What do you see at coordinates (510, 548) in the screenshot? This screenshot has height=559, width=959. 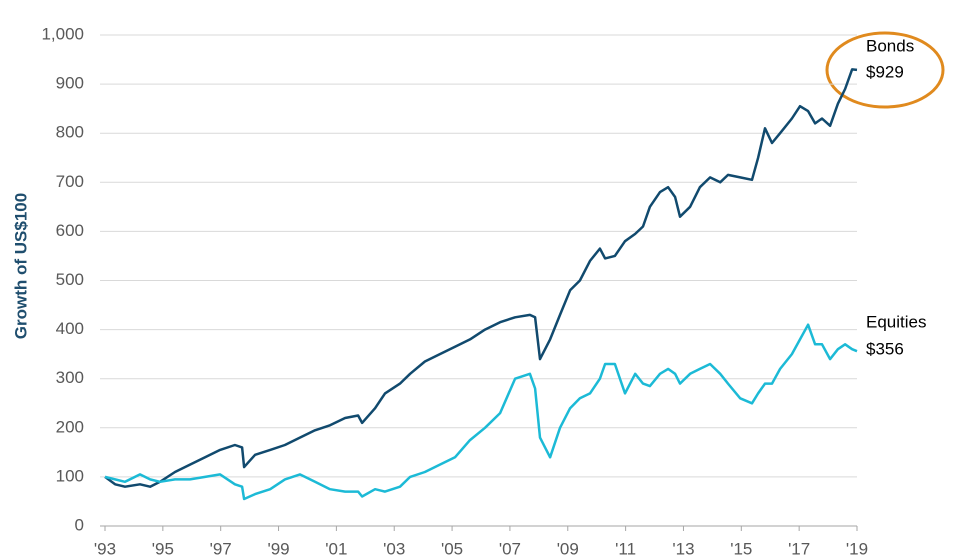 I see `x-tick-label: '07` at bounding box center [510, 548].